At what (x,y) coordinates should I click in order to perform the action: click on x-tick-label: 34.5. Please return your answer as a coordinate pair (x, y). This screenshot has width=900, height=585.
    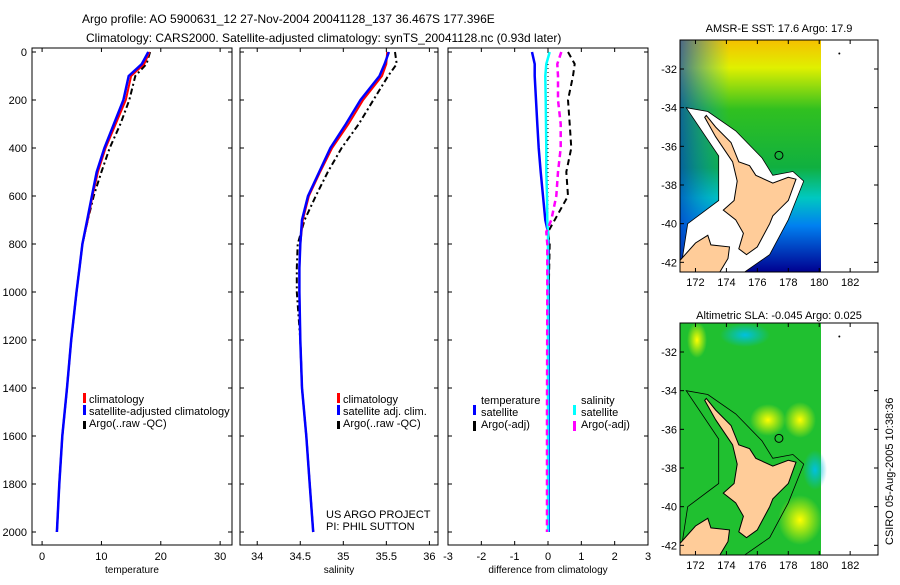
    Looking at the image, I should click on (300, 557).